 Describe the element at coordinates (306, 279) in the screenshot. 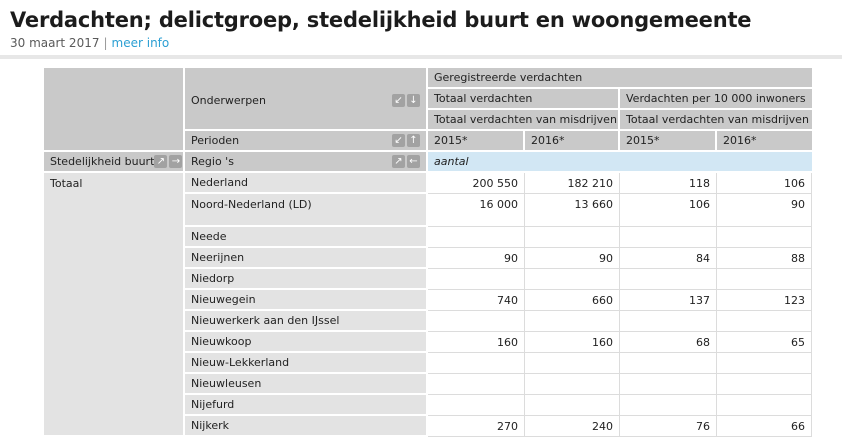

I see `region-label: Niedorp` at that location.